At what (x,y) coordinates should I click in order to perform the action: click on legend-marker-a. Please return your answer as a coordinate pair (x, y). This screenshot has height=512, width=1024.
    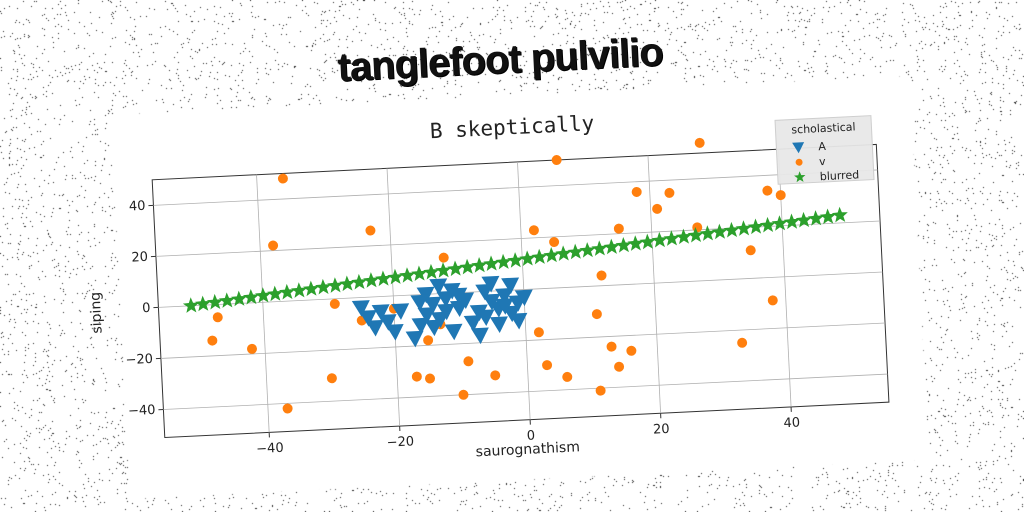
    Looking at the image, I should click on (798, 148).